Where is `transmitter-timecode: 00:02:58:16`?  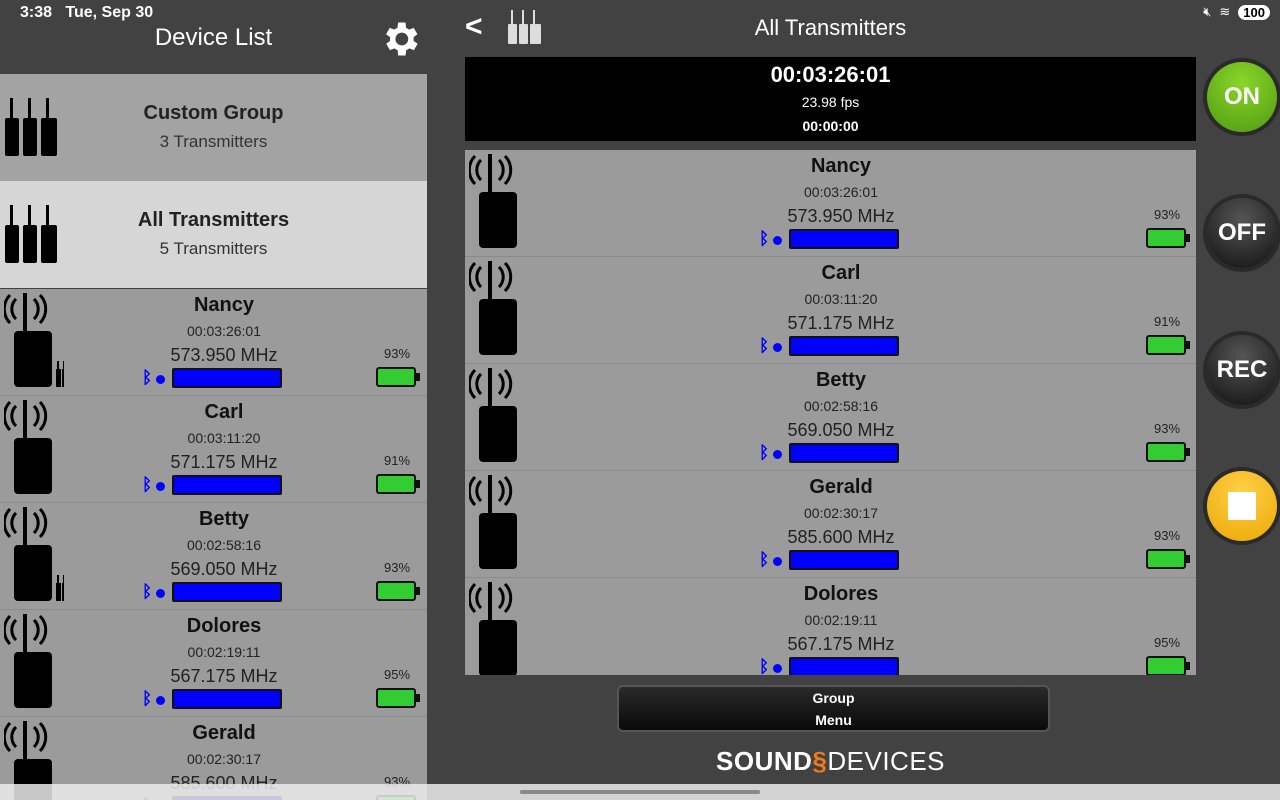
transmitter-timecode: 00:02:58:16 is located at coordinates (224, 545).